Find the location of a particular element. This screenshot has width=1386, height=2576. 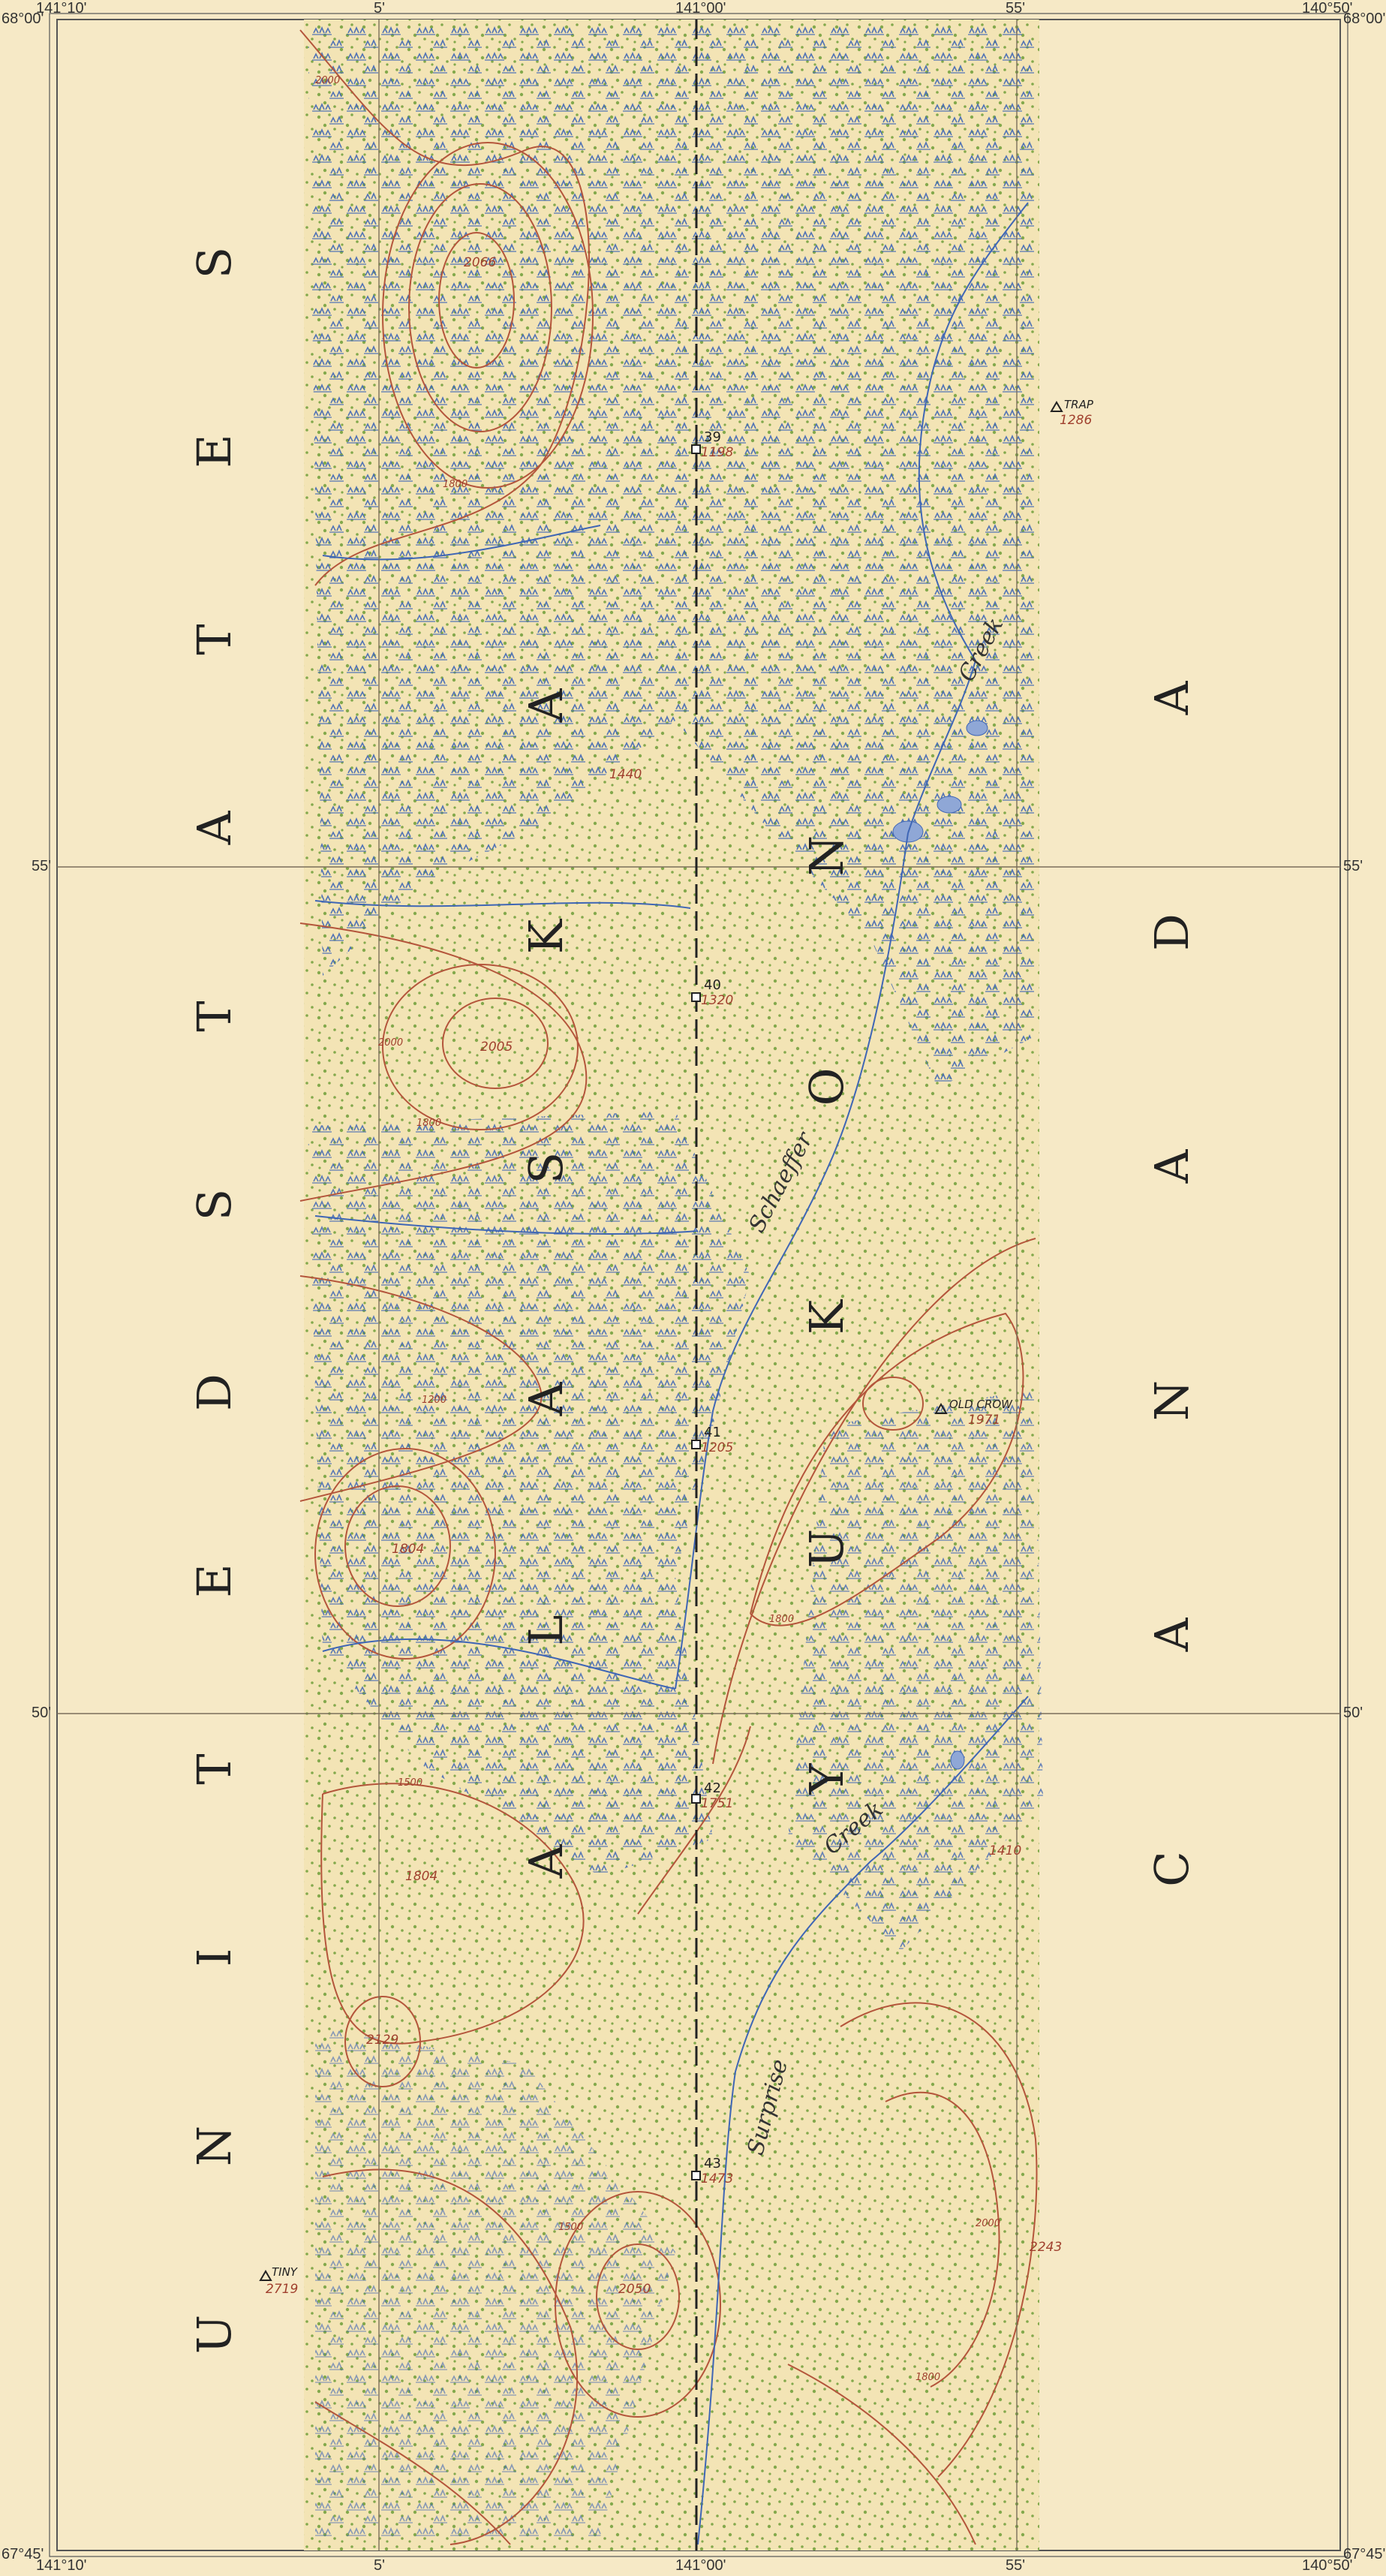

right-lat-68: 68°00' is located at coordinates (1364, 19).